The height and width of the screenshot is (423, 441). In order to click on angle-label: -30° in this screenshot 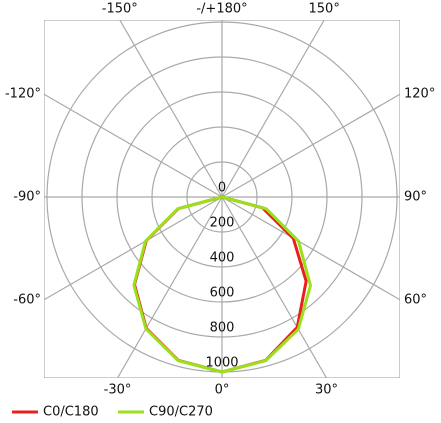, I will do `click(118, 390)`.